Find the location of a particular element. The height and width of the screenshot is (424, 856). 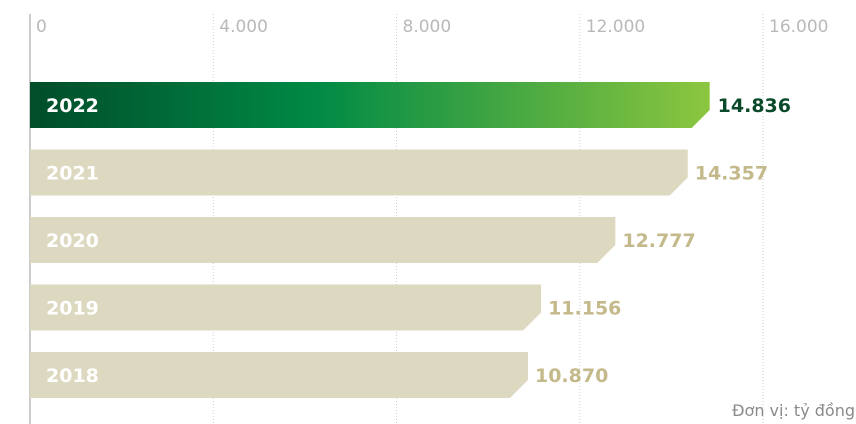

x-tick-label: 0 is located at coordinates (41, 27).